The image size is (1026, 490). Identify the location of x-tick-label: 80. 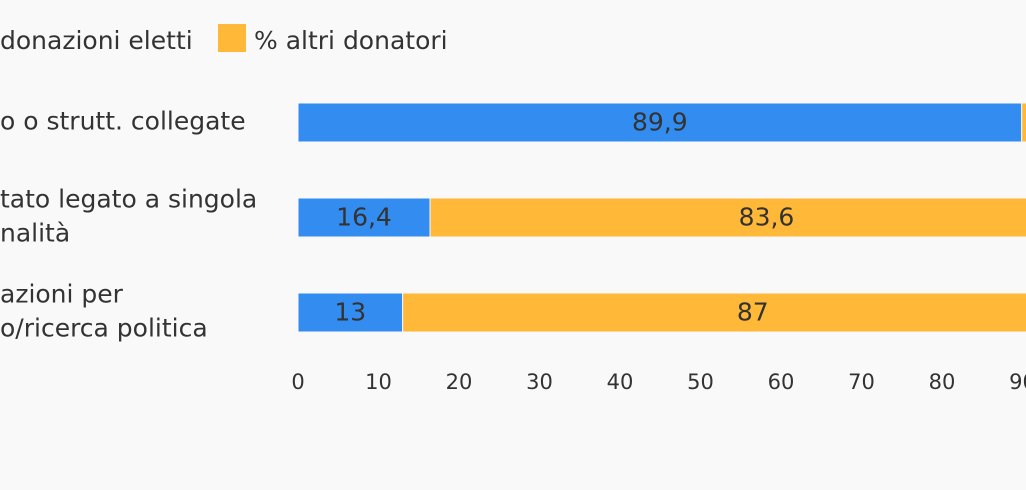
(942, 382).